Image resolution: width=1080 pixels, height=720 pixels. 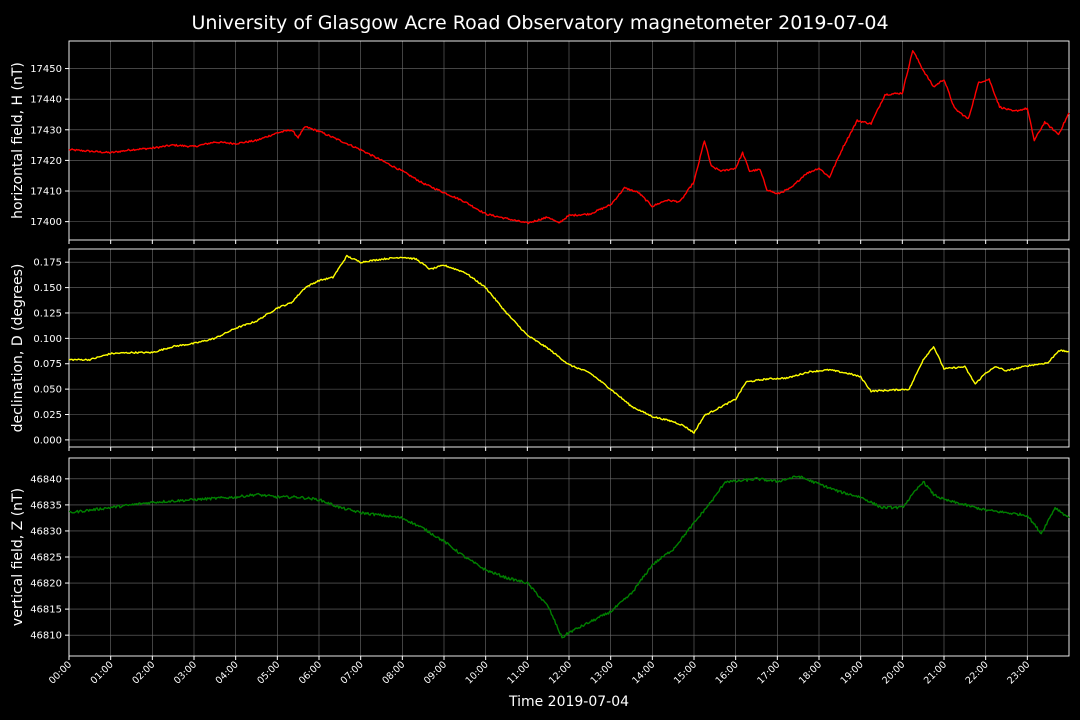 I want to click on y-tick-label: 17410, so click(x=46, y=192).